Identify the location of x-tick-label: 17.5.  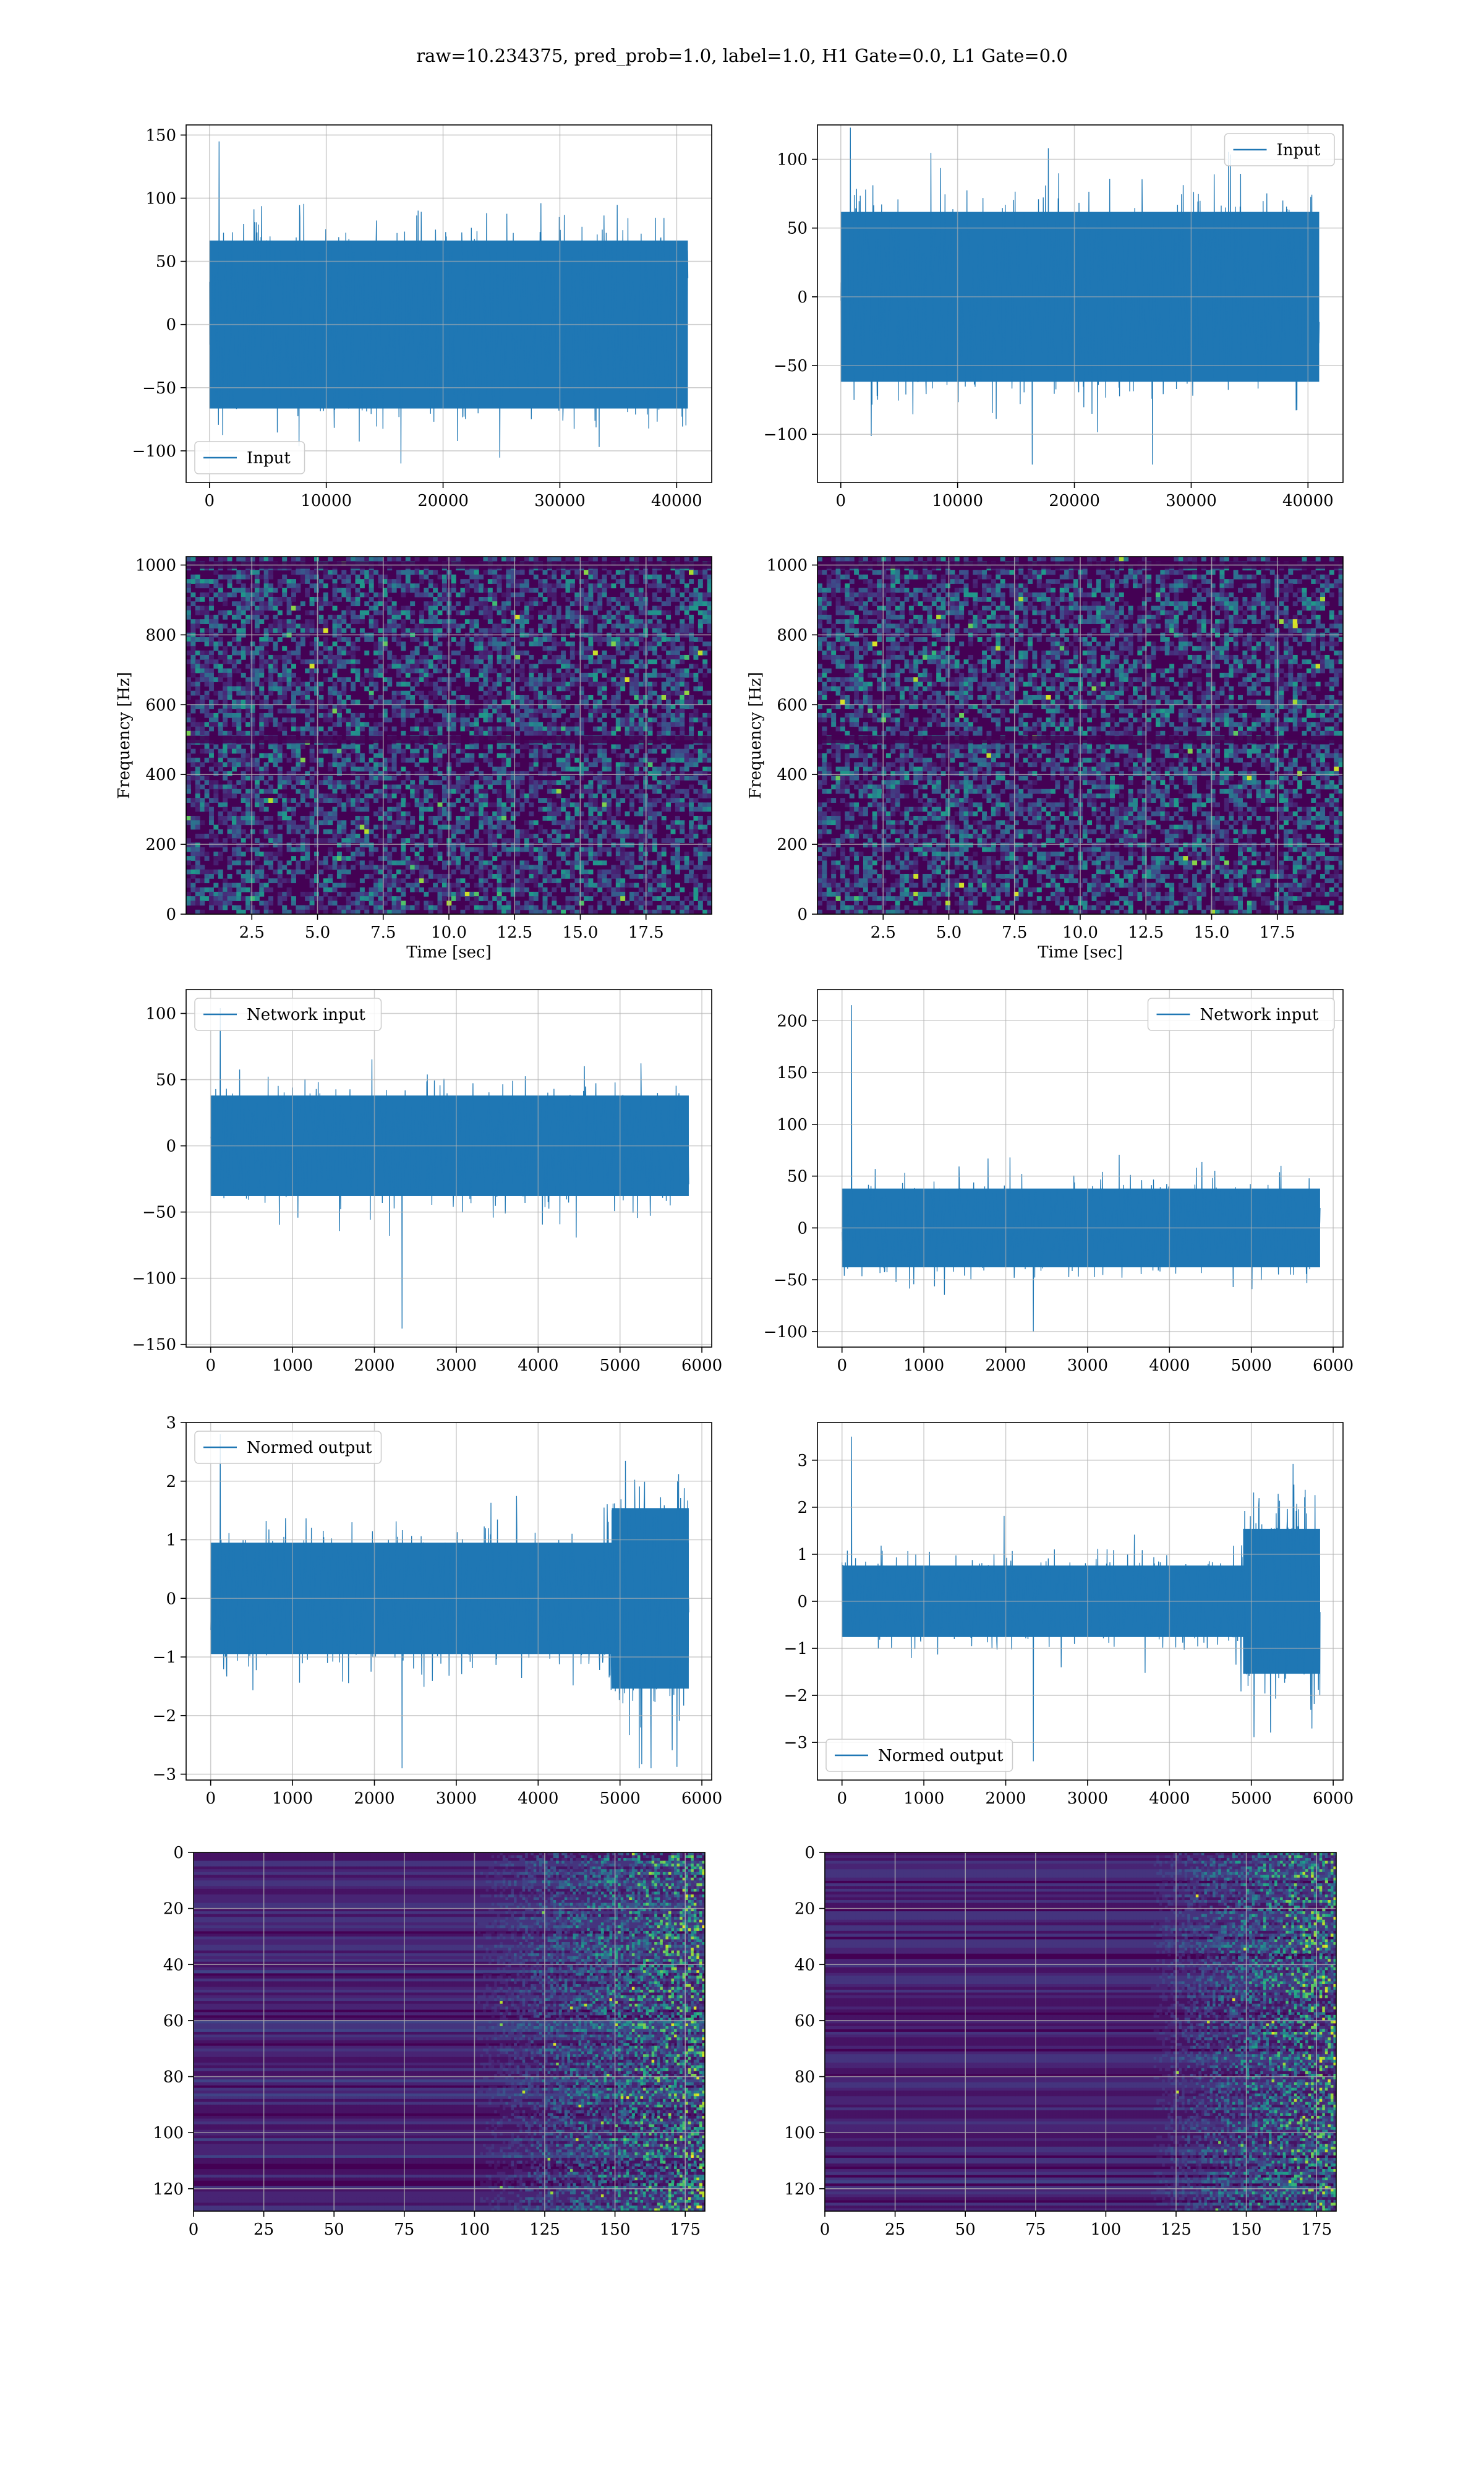
(646, 932).